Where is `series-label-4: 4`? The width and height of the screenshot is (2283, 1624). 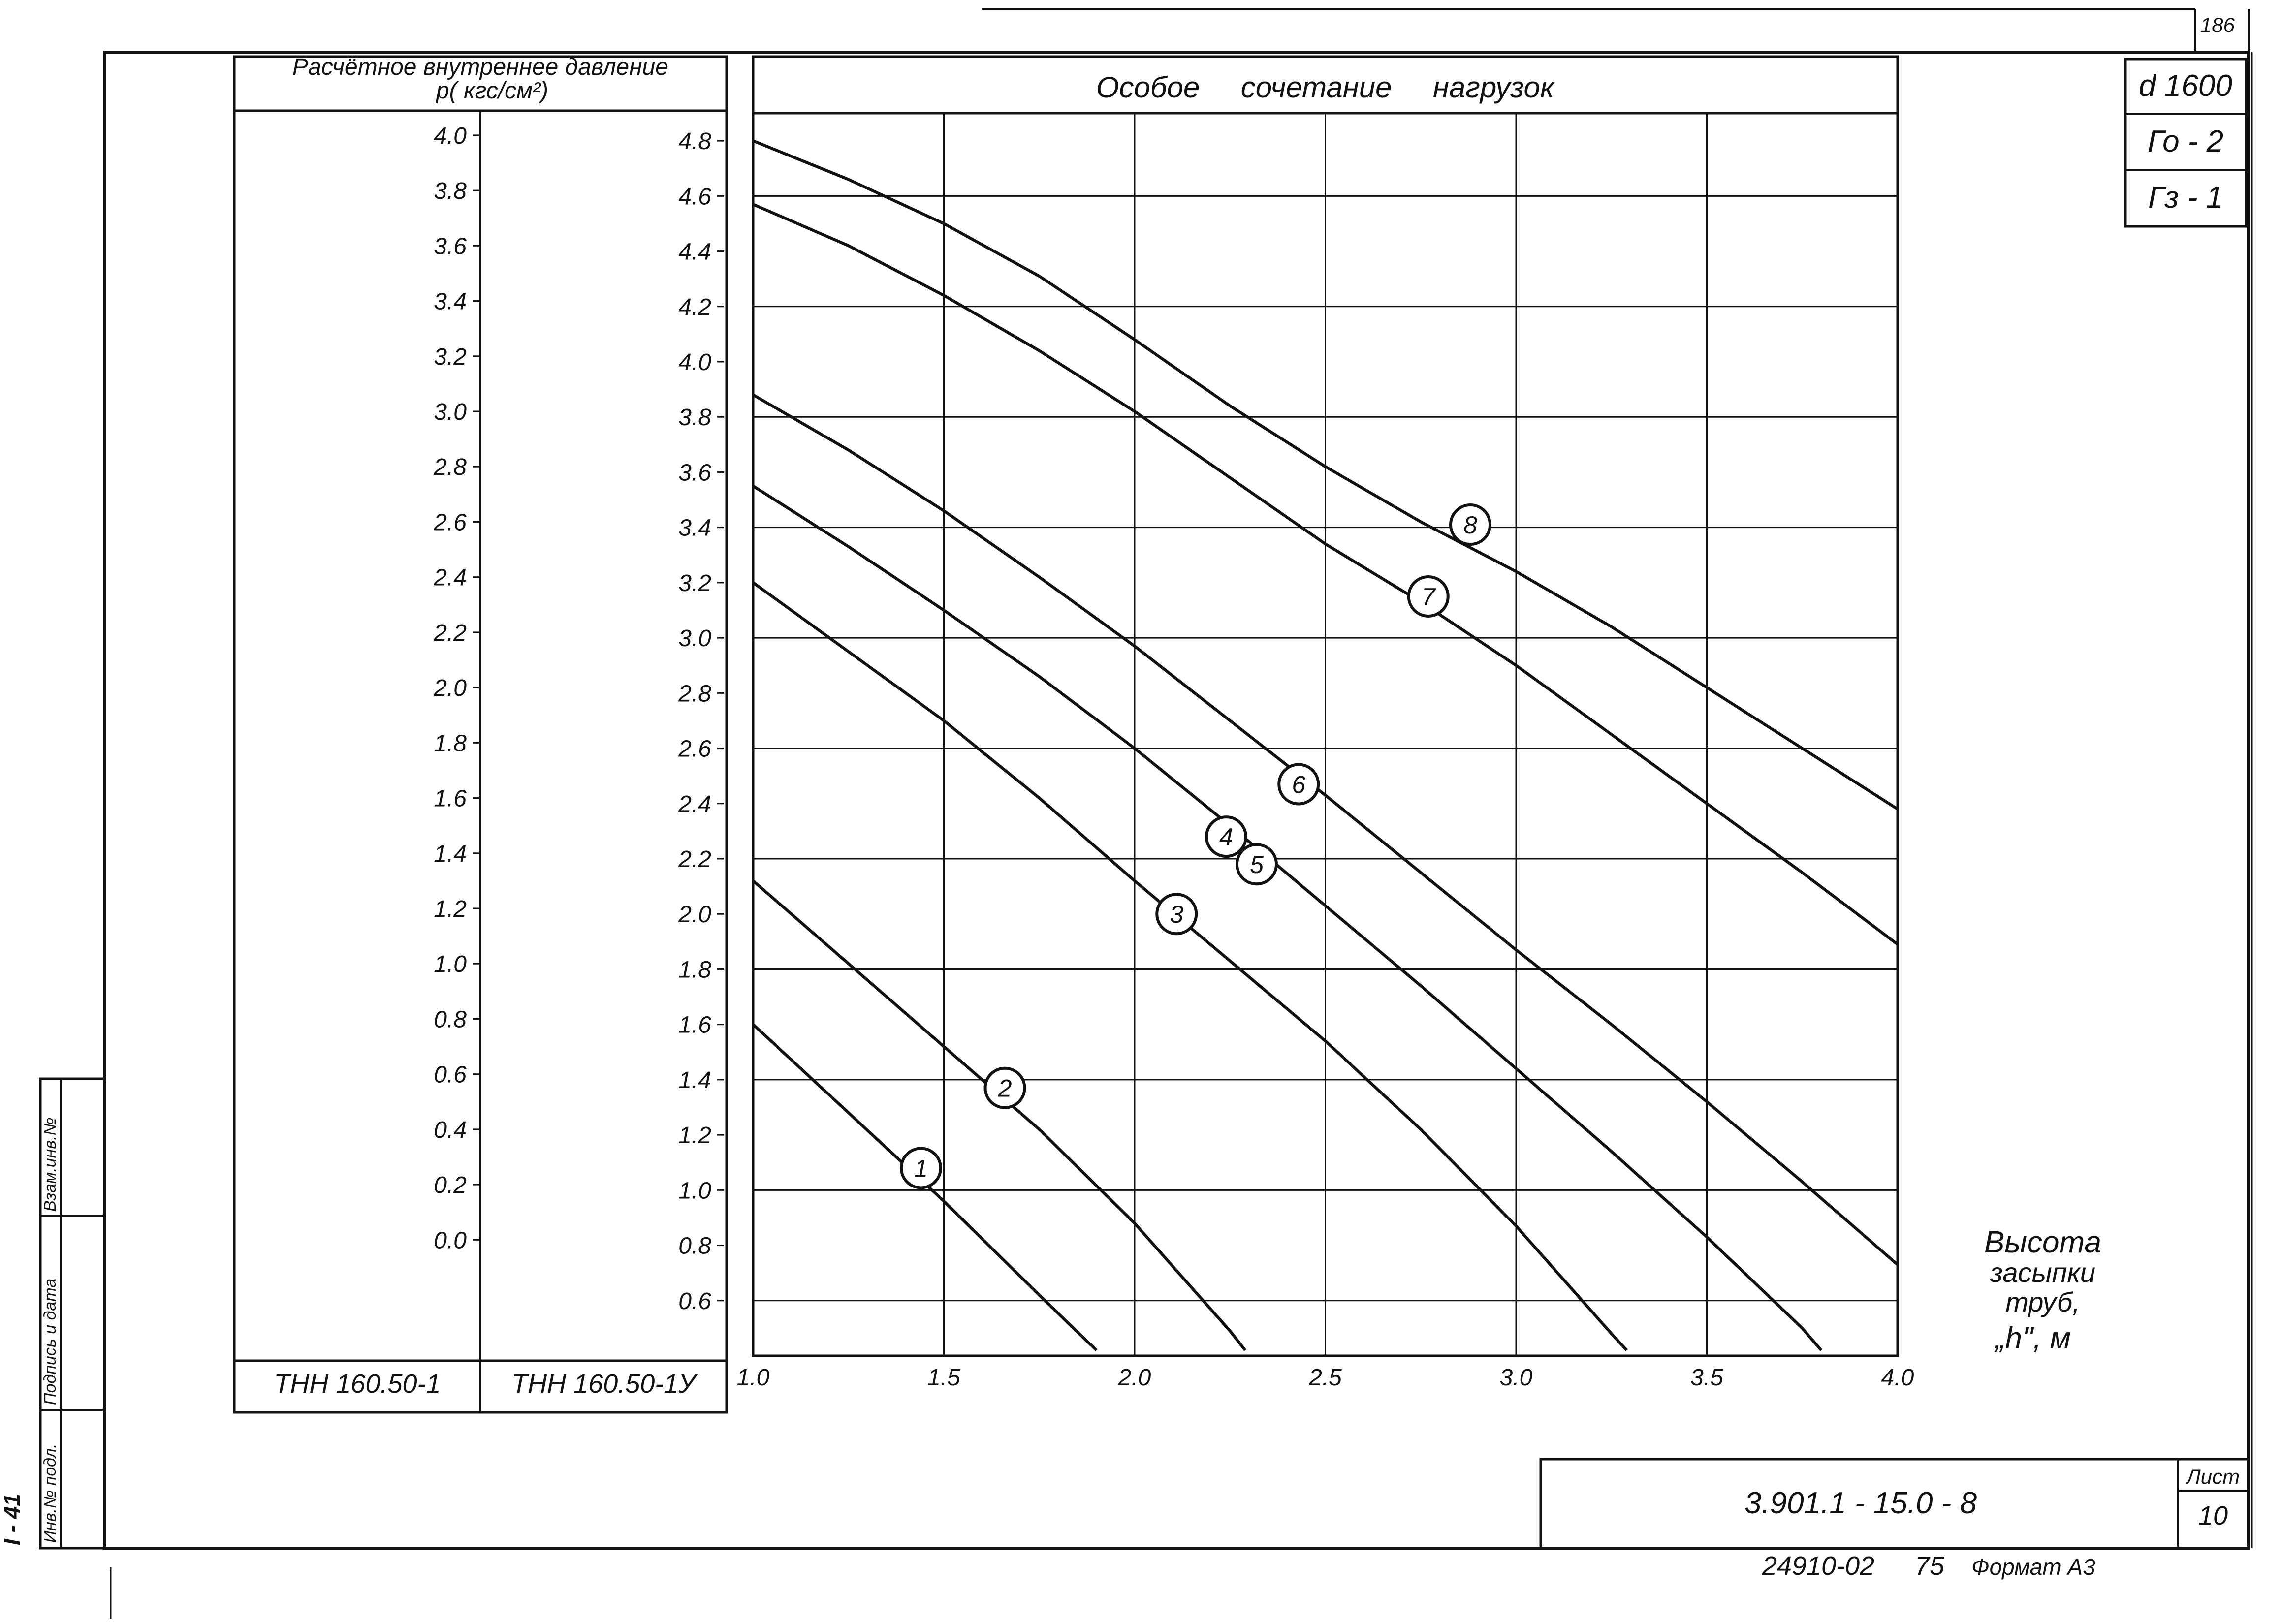
series-label-4: 4 is located at coordinates (1226, 837).